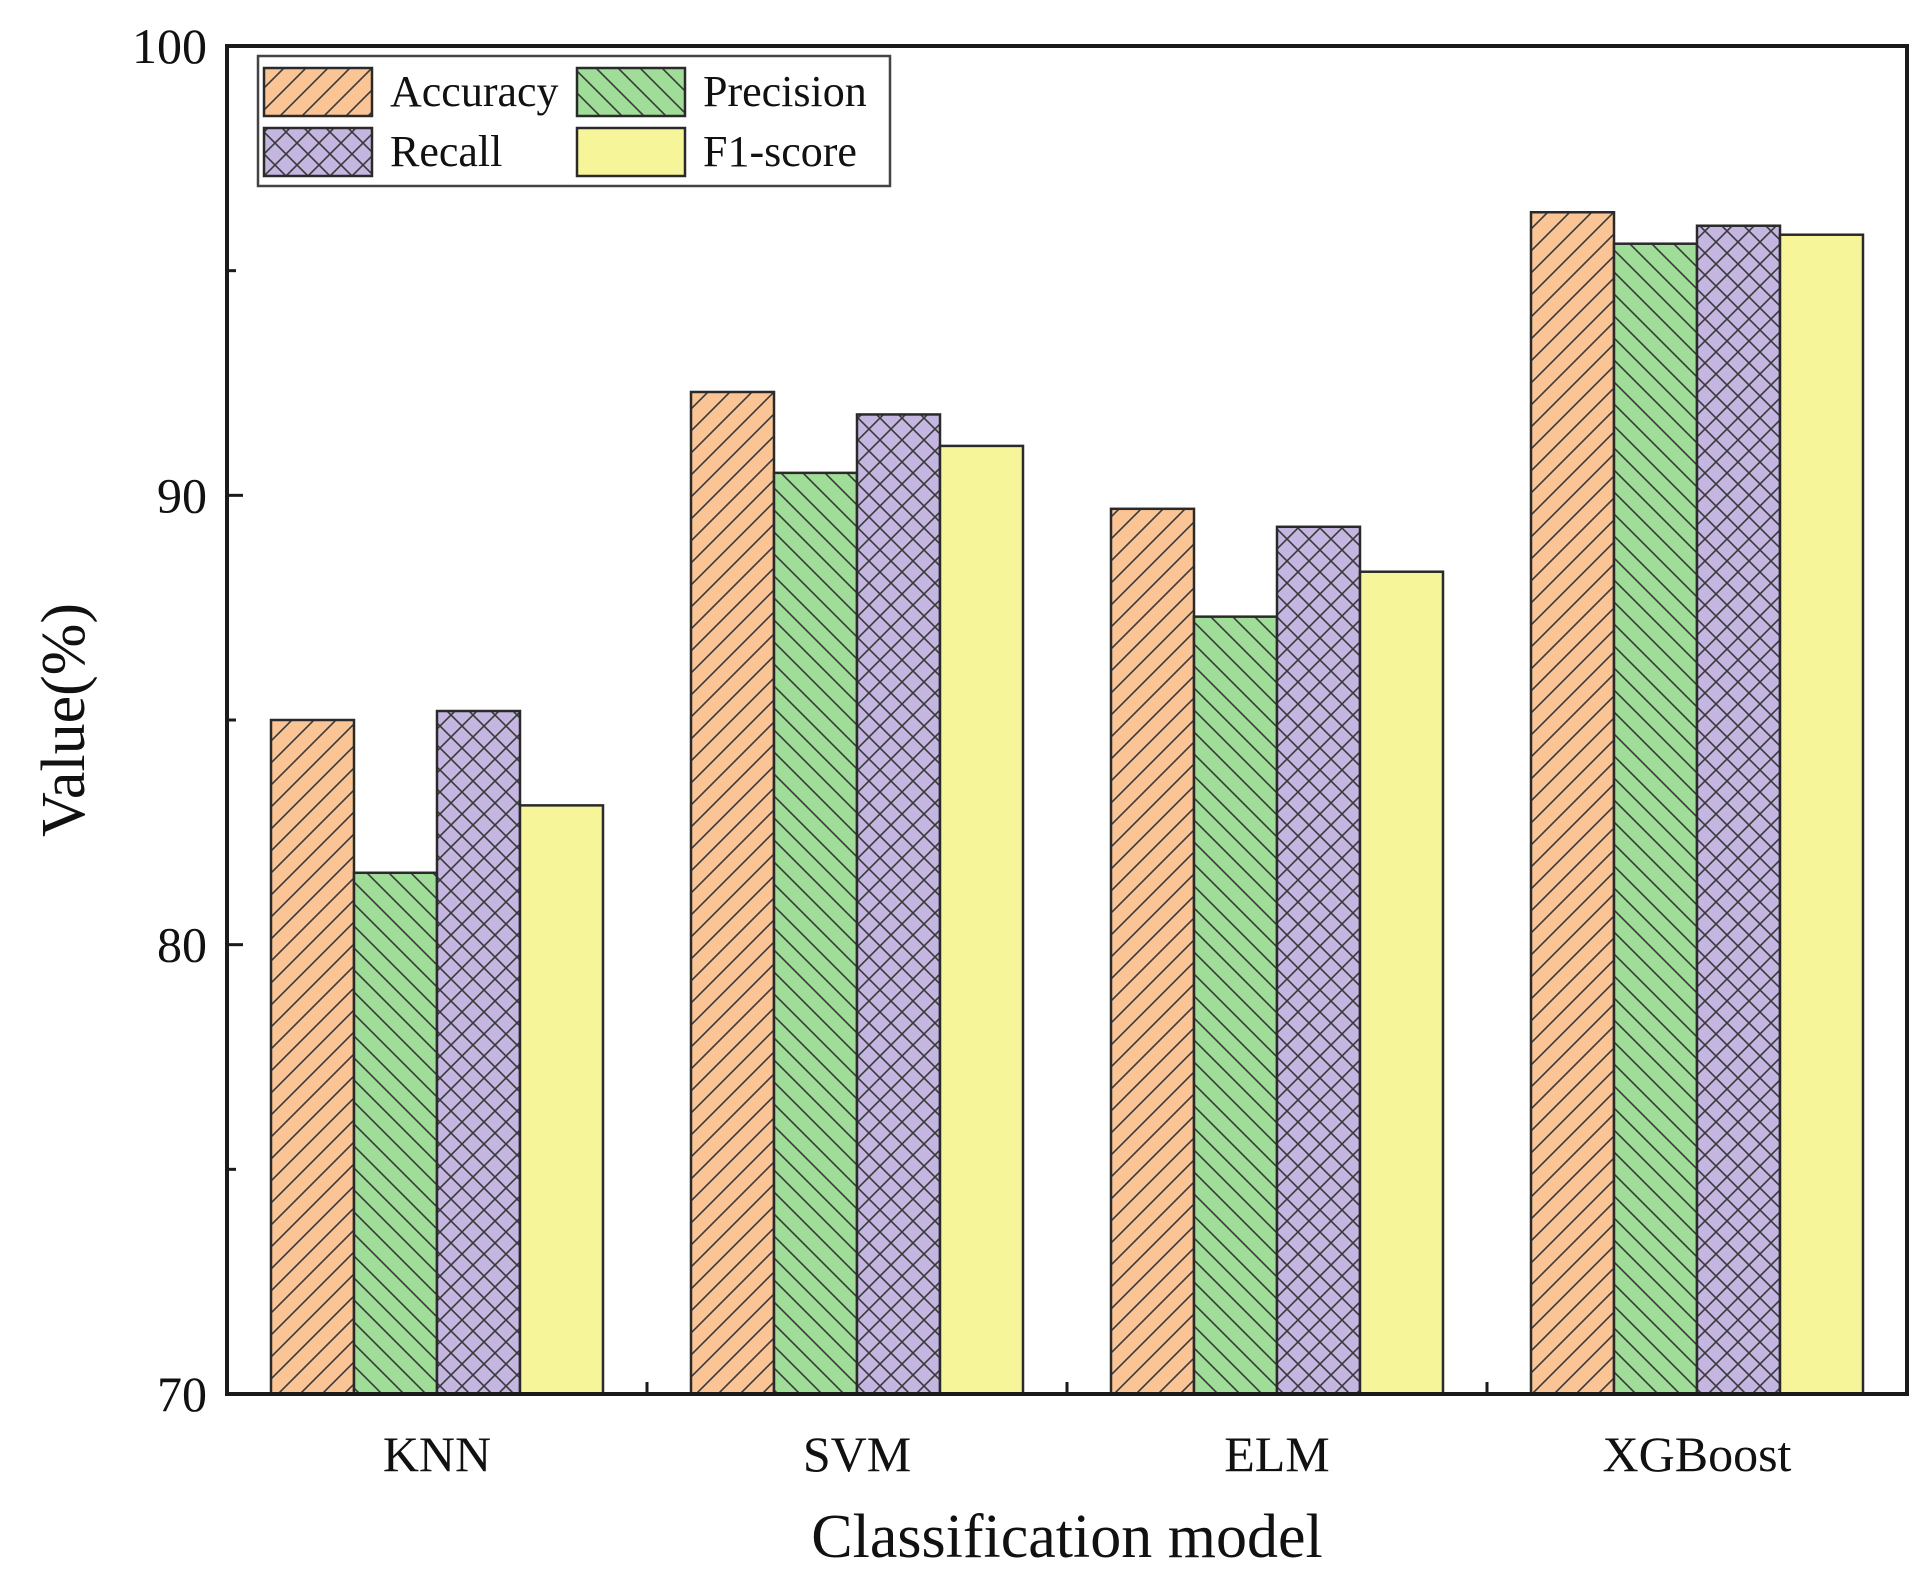 This screenshot has height=1590, width=1931. What do you see at coordinates (1087, 1432) in the screenshot?
I see `x-axis: KNN SVM ELM XGBoost` at bounding box center [1087, 1432].